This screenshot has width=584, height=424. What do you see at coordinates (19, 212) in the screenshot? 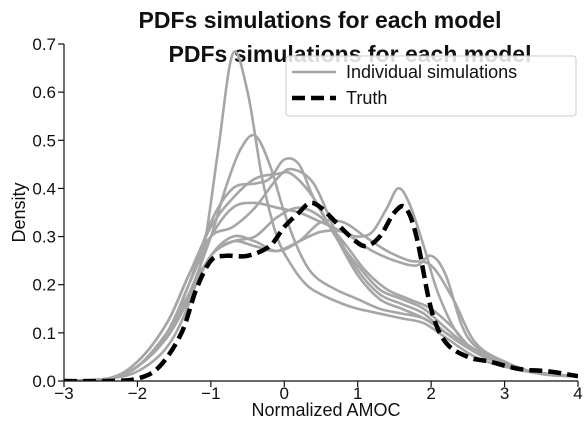
I see `y-axis-label: Density` at bounding box center [19, 212].